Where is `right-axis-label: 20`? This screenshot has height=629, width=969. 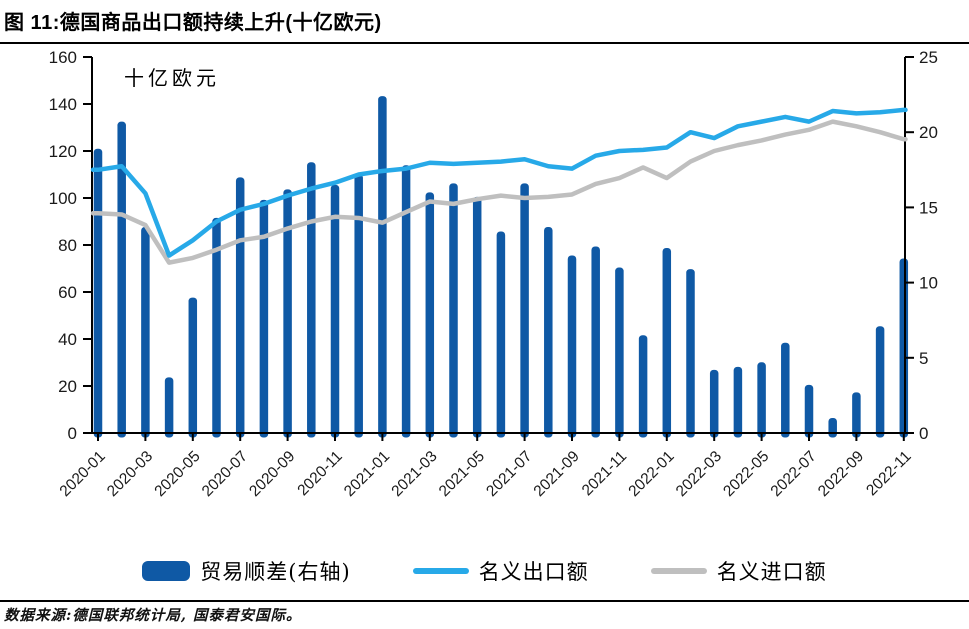 right-axis-label: 20 is located at coordinates (928, 132).